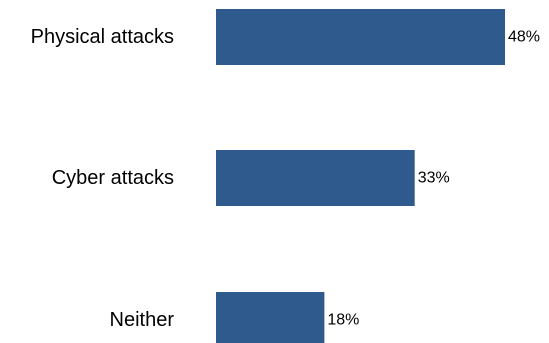 The height and width of the screenshot is (343, 549). I want to click on value-label-neither: 18%, so click(343, 320).